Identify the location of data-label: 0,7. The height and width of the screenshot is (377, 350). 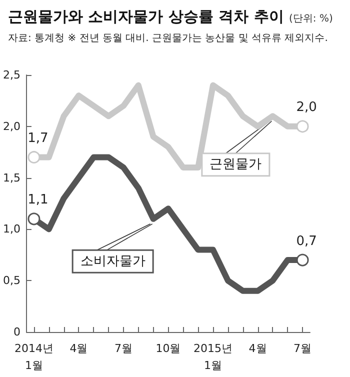
(306, 241).